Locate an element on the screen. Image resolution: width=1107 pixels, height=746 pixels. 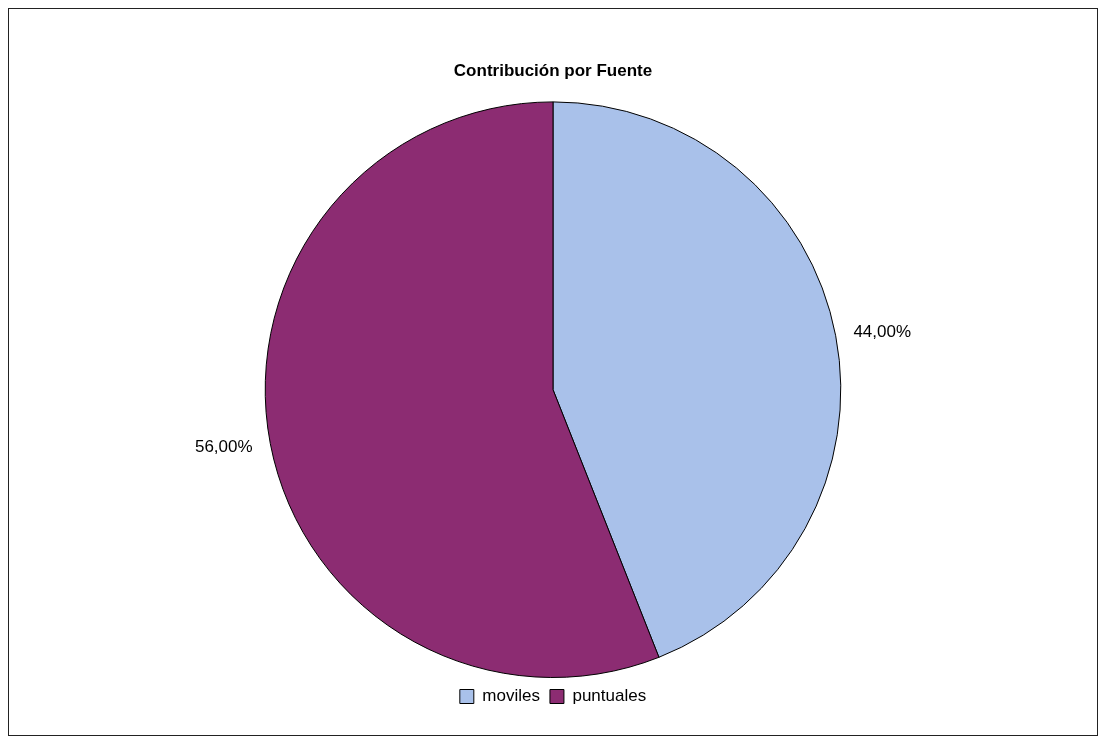
legend-label: moviles is located at coordinates (511, 696).